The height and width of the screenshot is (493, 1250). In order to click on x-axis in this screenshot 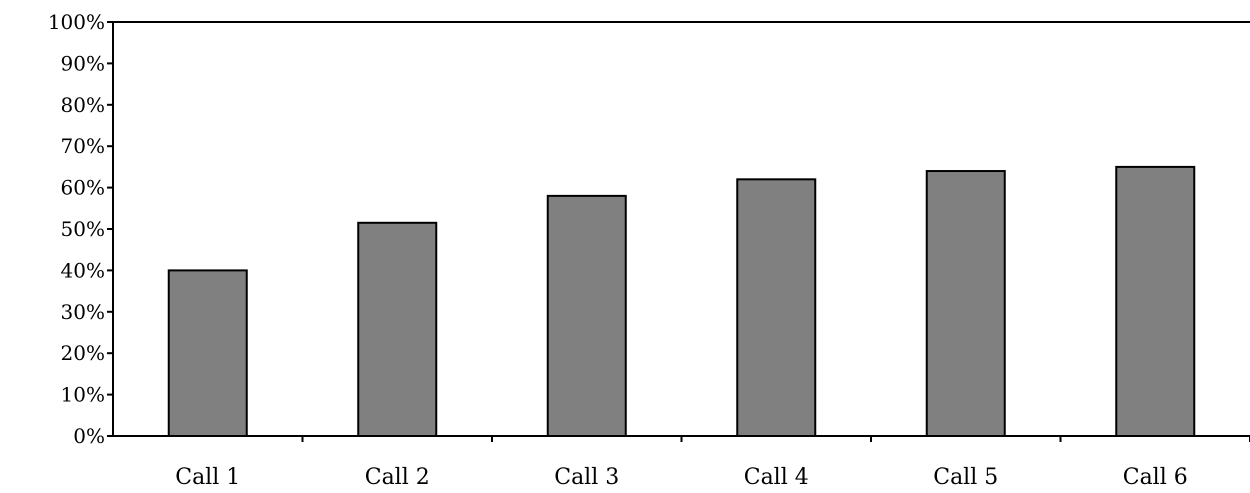, I will do `click(678, 438)`.